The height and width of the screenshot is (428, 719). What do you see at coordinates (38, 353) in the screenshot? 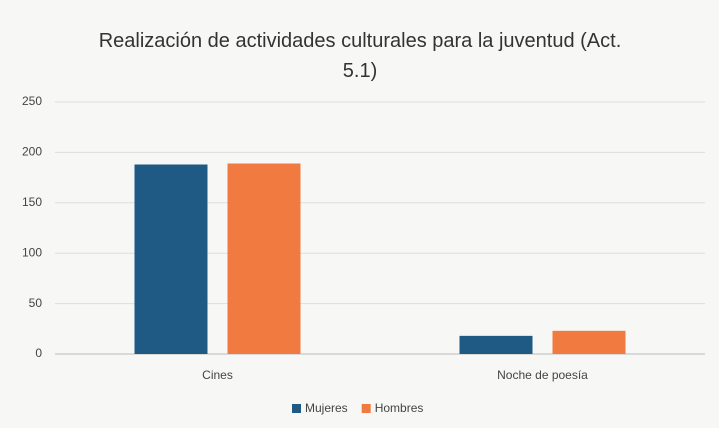
I see `y-tick-label: 0` at bounding box center [38, 353].